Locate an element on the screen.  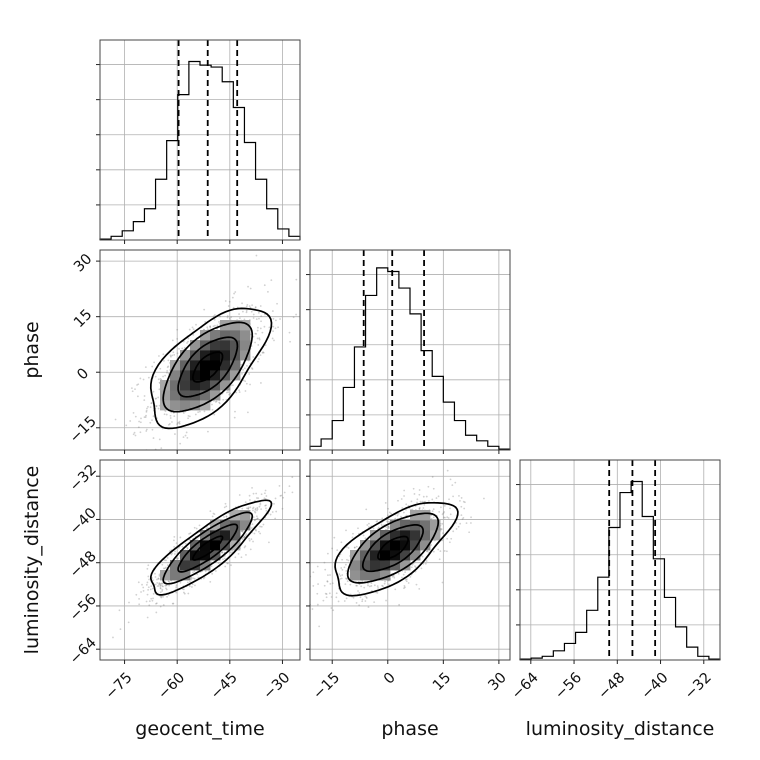
x-axis-label-luminosity-distance: luminosity_distance is located at coordinates (620, 729).